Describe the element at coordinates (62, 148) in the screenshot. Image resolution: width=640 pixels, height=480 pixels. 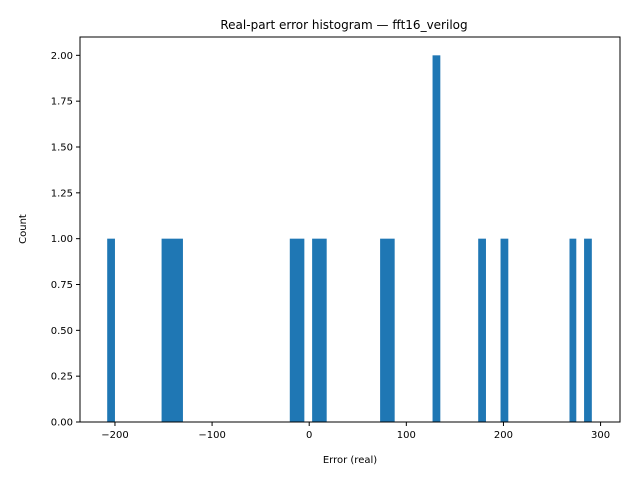
I see `y-tick-label: 1.50` at that location.